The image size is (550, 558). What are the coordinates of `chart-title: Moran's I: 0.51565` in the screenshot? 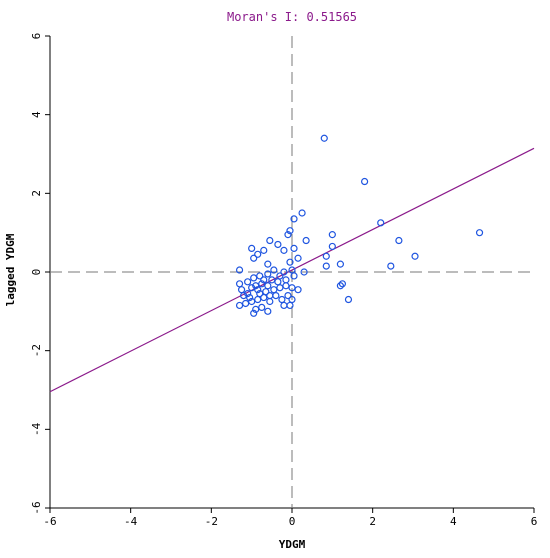 It's located at (292, 17).